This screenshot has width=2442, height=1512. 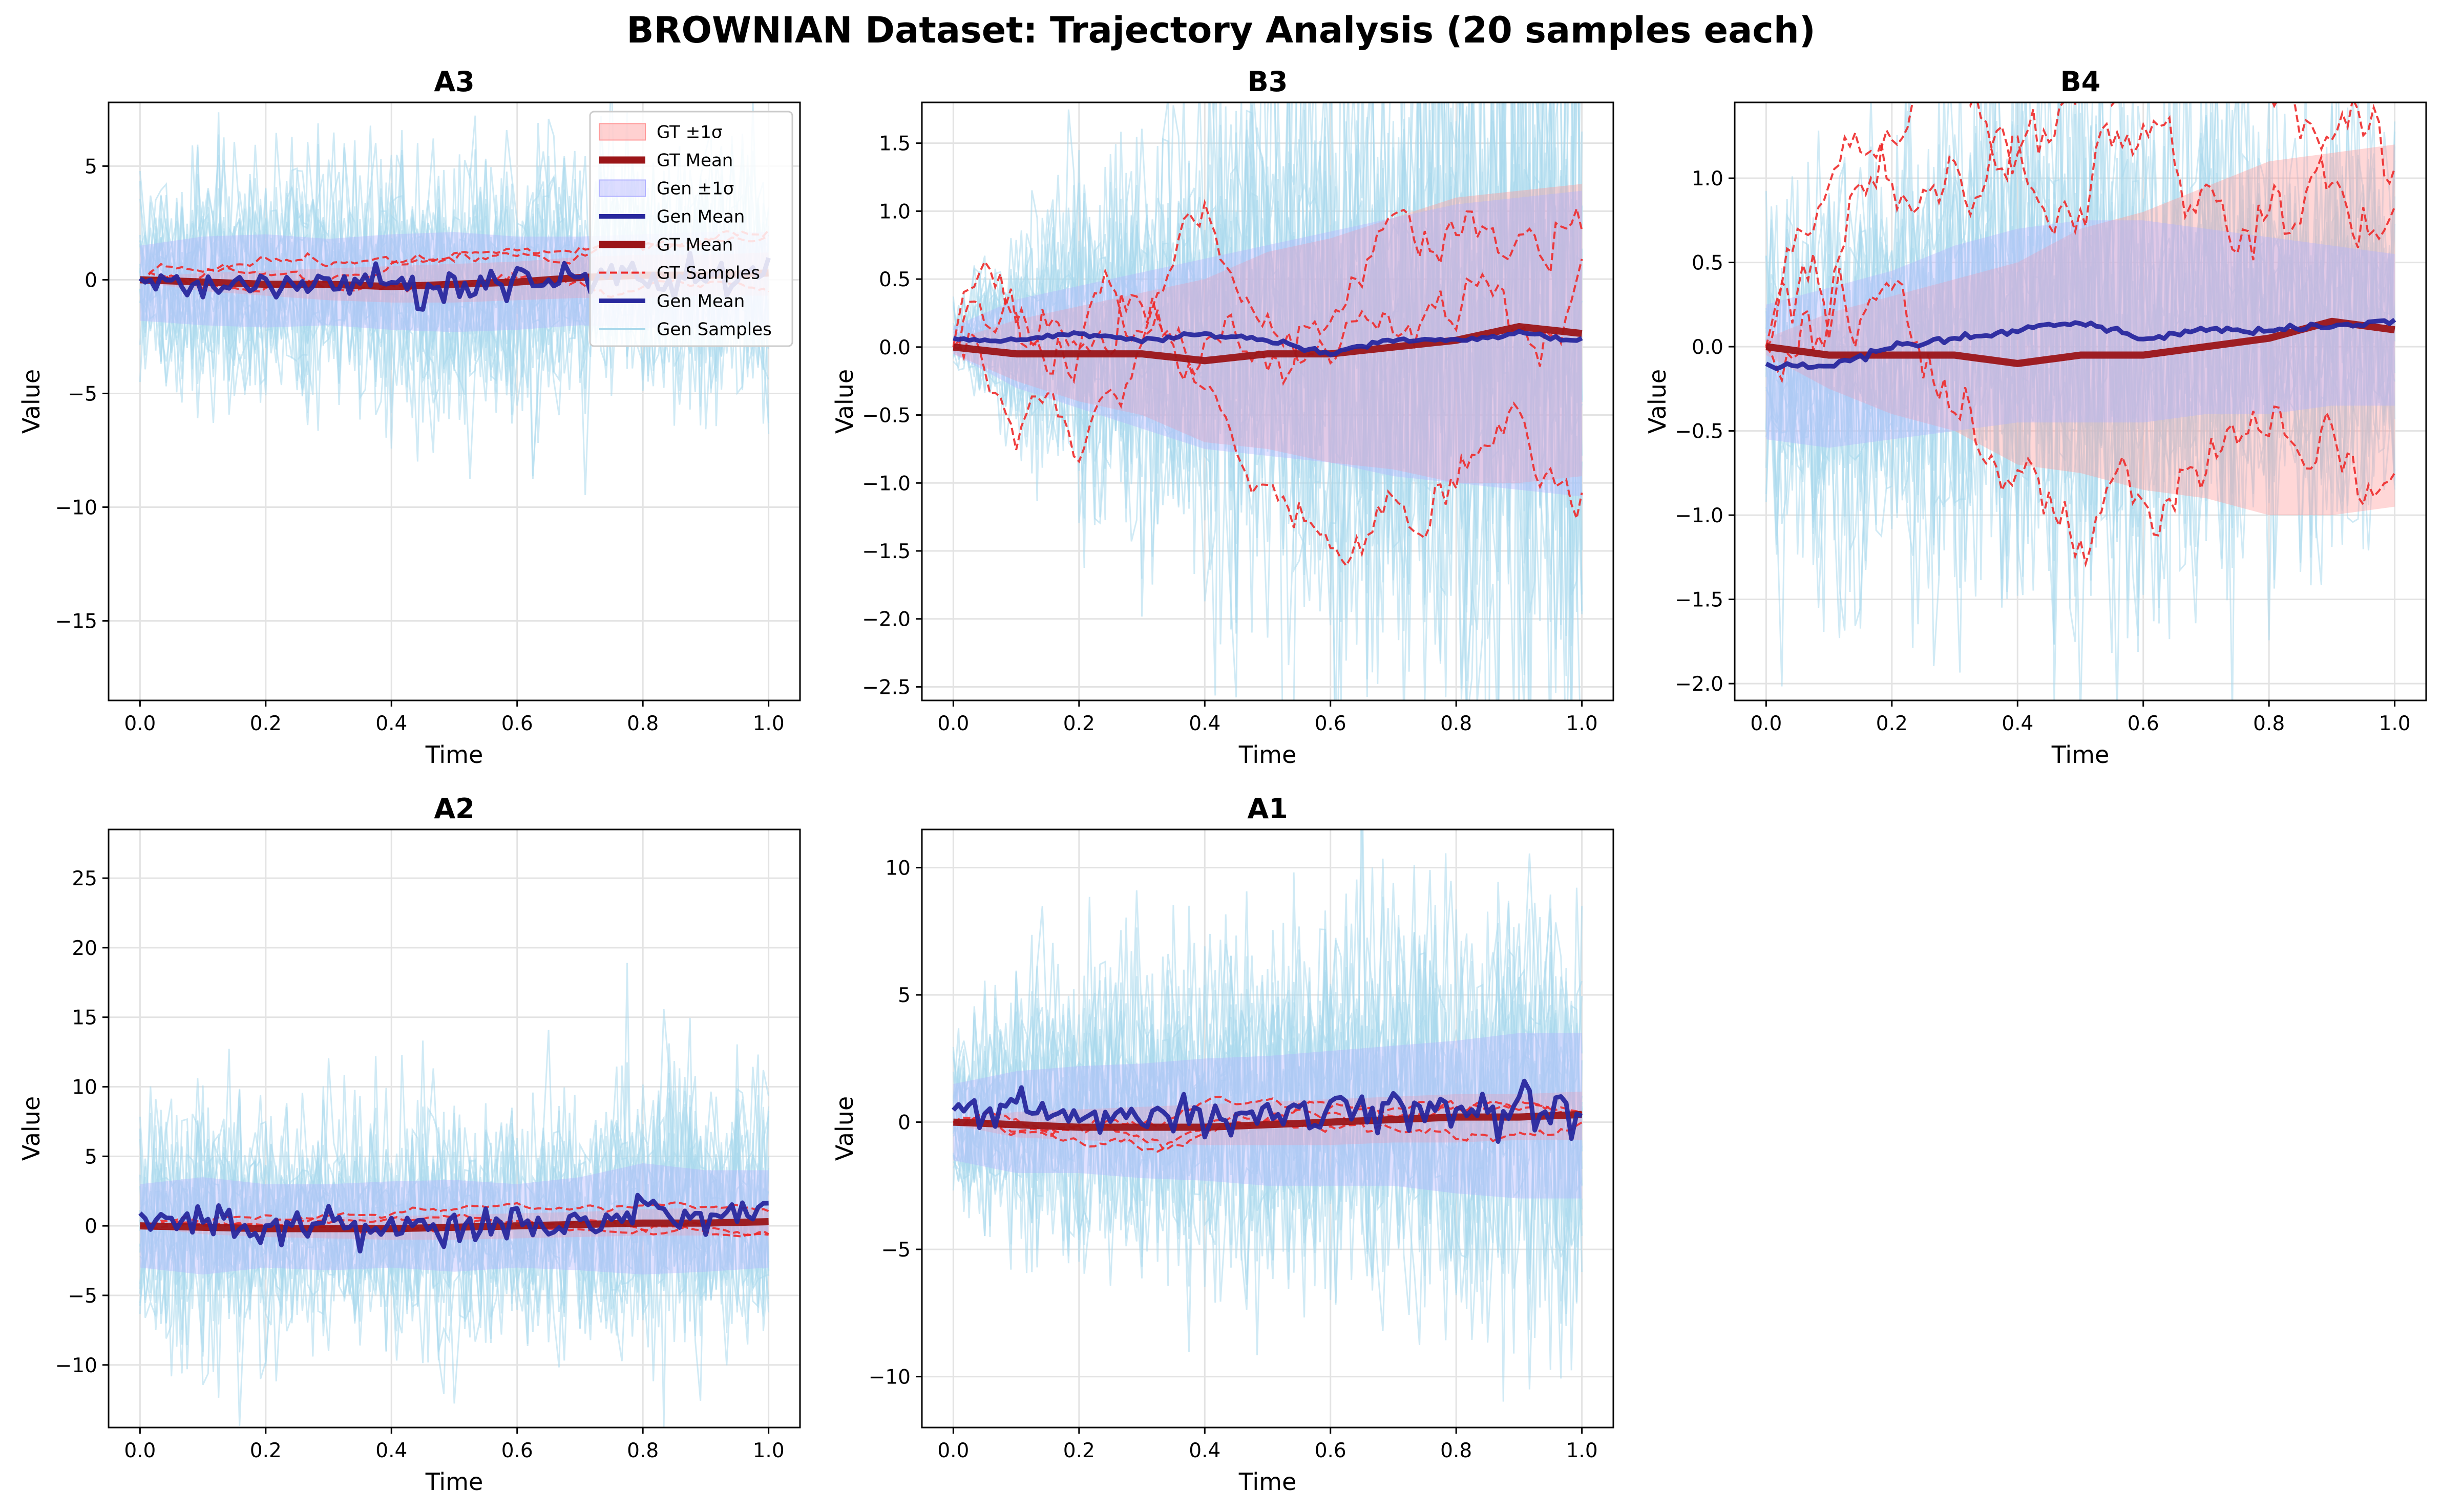 I want to click on gt-mean-line, so click(x=1268, y=344).